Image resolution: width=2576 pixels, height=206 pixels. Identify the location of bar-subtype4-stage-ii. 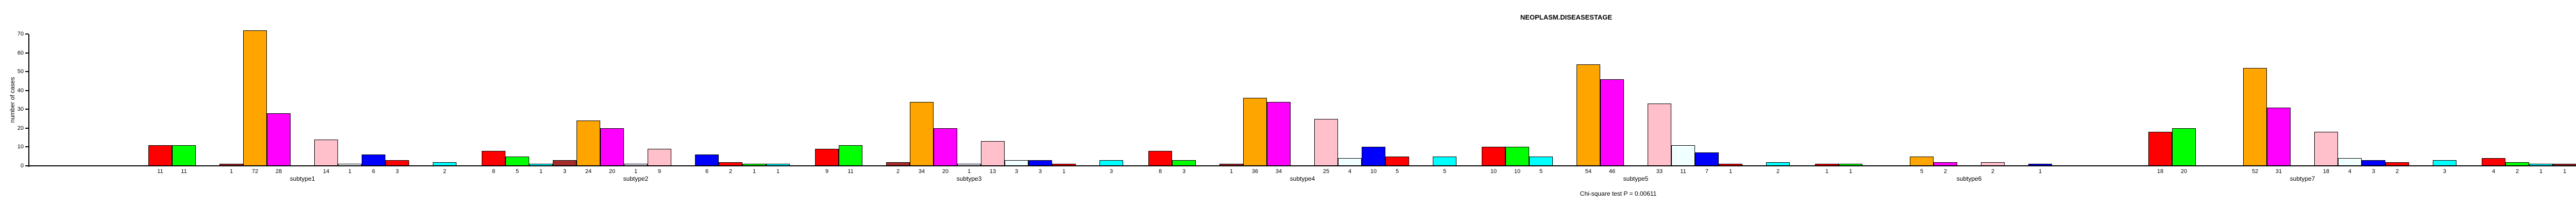
(1231, 165).